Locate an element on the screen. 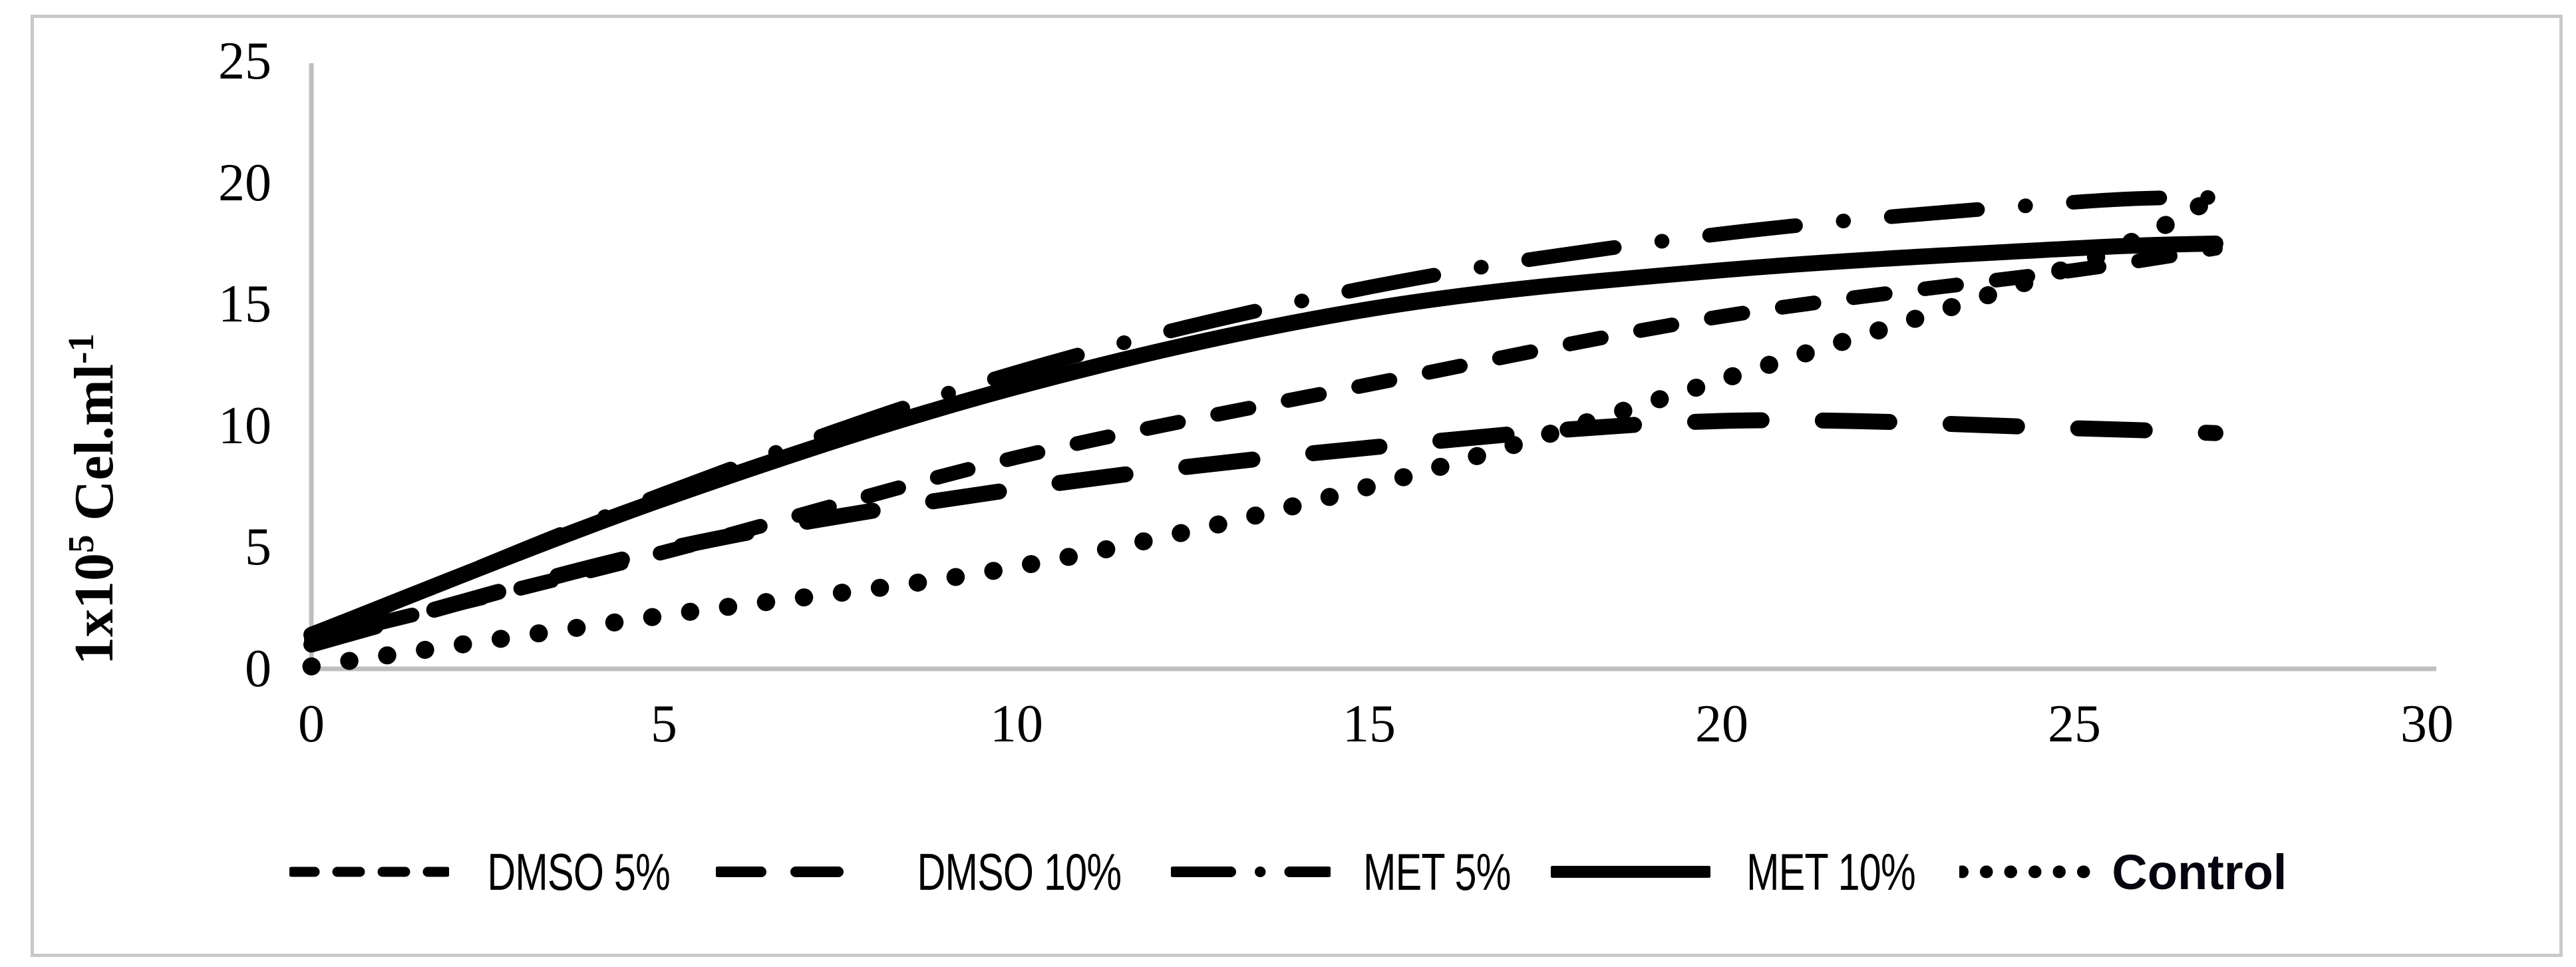  x-tick-label: 5 is located at coordinates (664, 724).